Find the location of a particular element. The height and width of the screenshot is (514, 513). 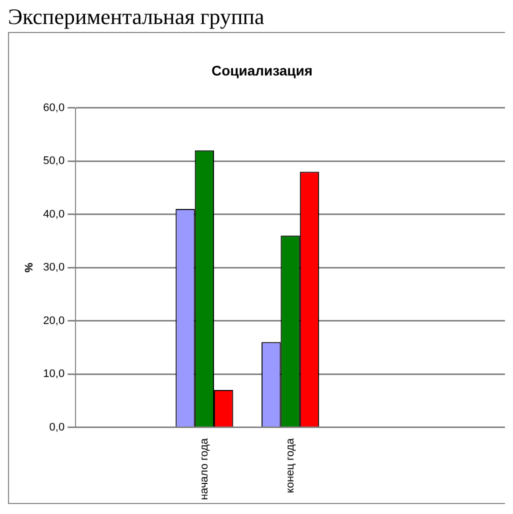

y-tick-label: 60,0 is located at coordinates (54, 108).